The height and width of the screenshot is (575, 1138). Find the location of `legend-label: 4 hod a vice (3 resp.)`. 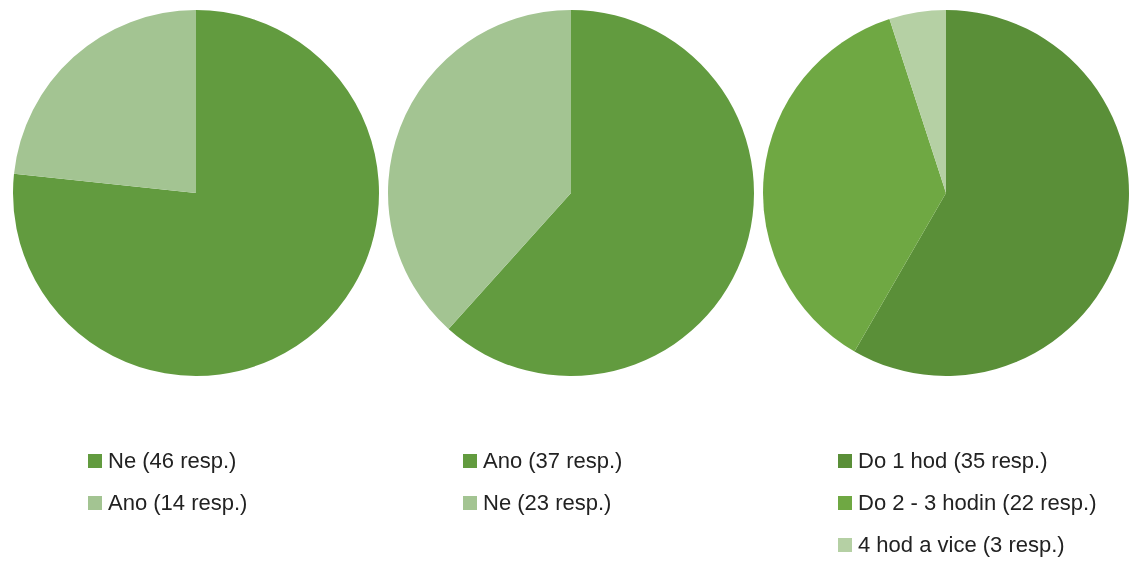

legend-label: 4 hod a vice (3 resp.) is located at coordinates (961, 545).